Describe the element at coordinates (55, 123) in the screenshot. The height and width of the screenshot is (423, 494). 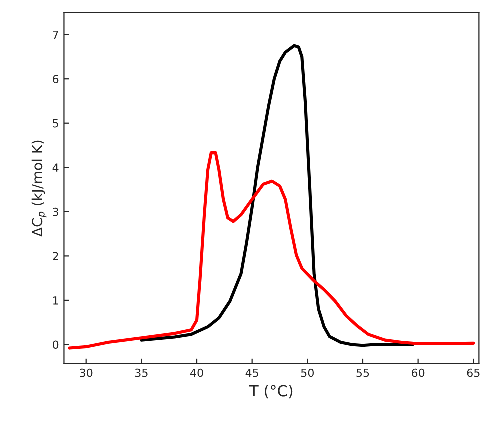
I see `y-tick-label: 5` at that location.